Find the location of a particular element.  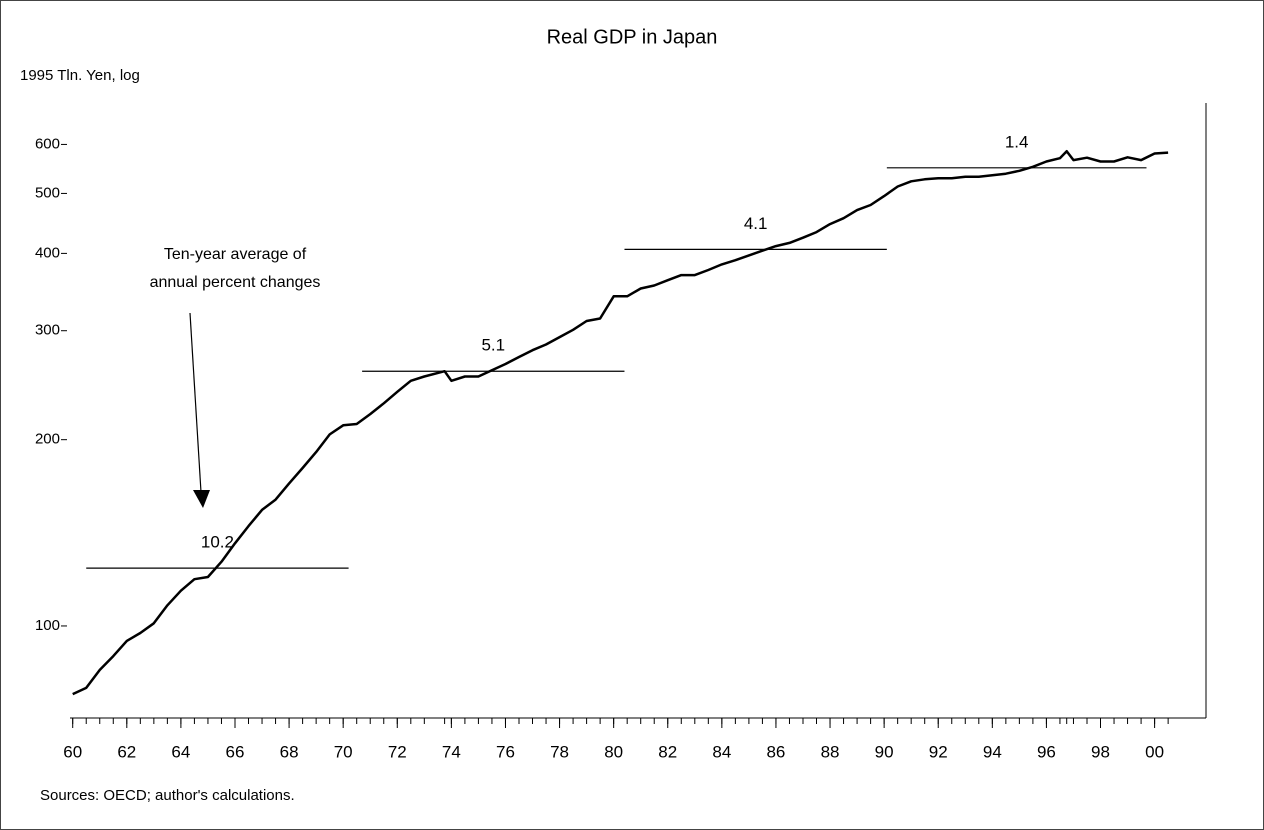

x-tick-label: 88 is located at coordinates (830, 751).